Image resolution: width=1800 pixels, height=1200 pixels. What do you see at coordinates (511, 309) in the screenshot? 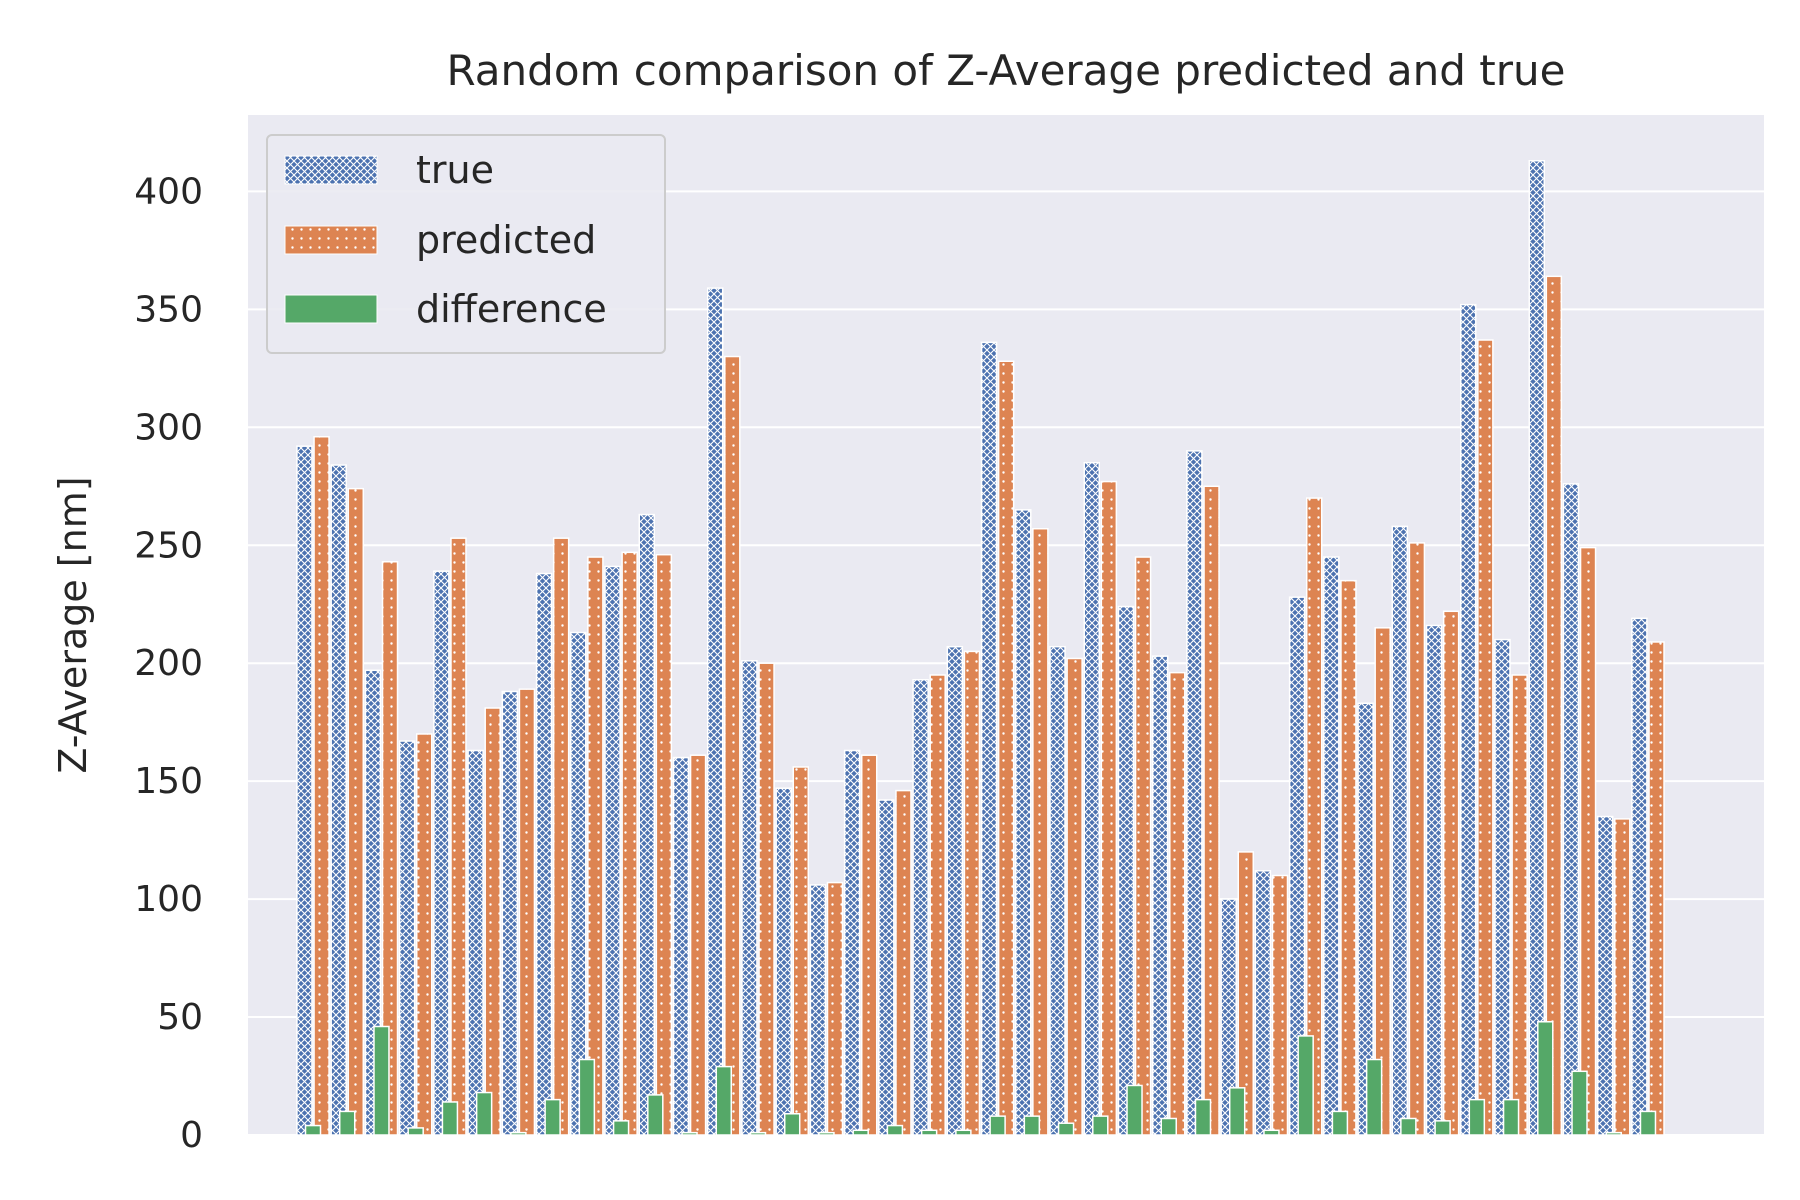
I see `legend-label-difference: difference` at bounding box center [511, 309].